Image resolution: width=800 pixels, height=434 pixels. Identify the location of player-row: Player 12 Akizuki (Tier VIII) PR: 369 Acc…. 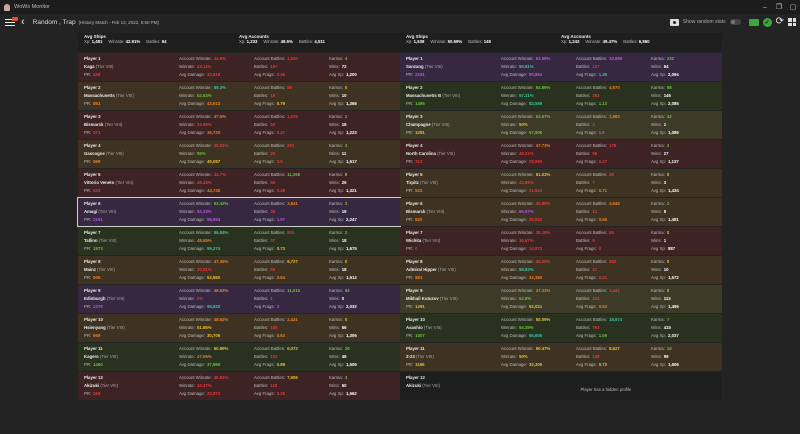
(239, 386).